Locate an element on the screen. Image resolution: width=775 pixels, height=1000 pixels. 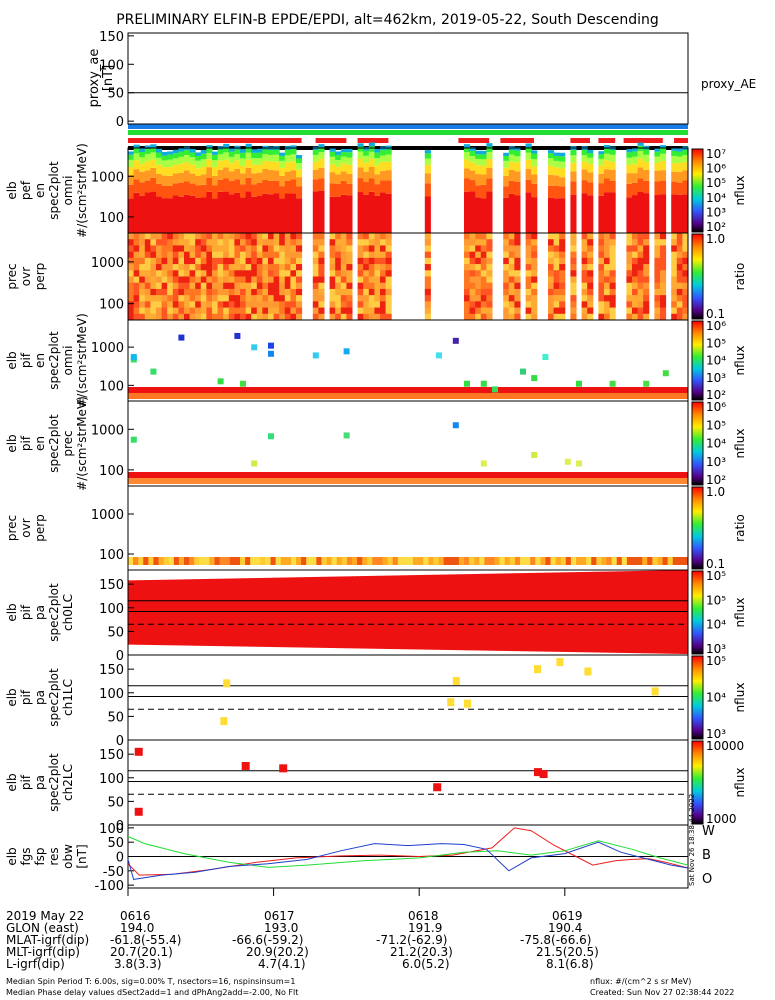
y-tick-label: 1000 is located at coordinates (107, 348).